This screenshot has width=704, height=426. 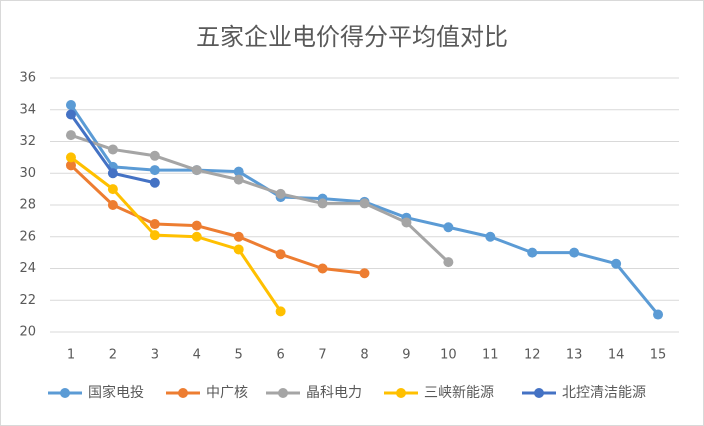 I want to click on chart-title: 五家企业电价得分平均值对比, so click(x=352, y=37).